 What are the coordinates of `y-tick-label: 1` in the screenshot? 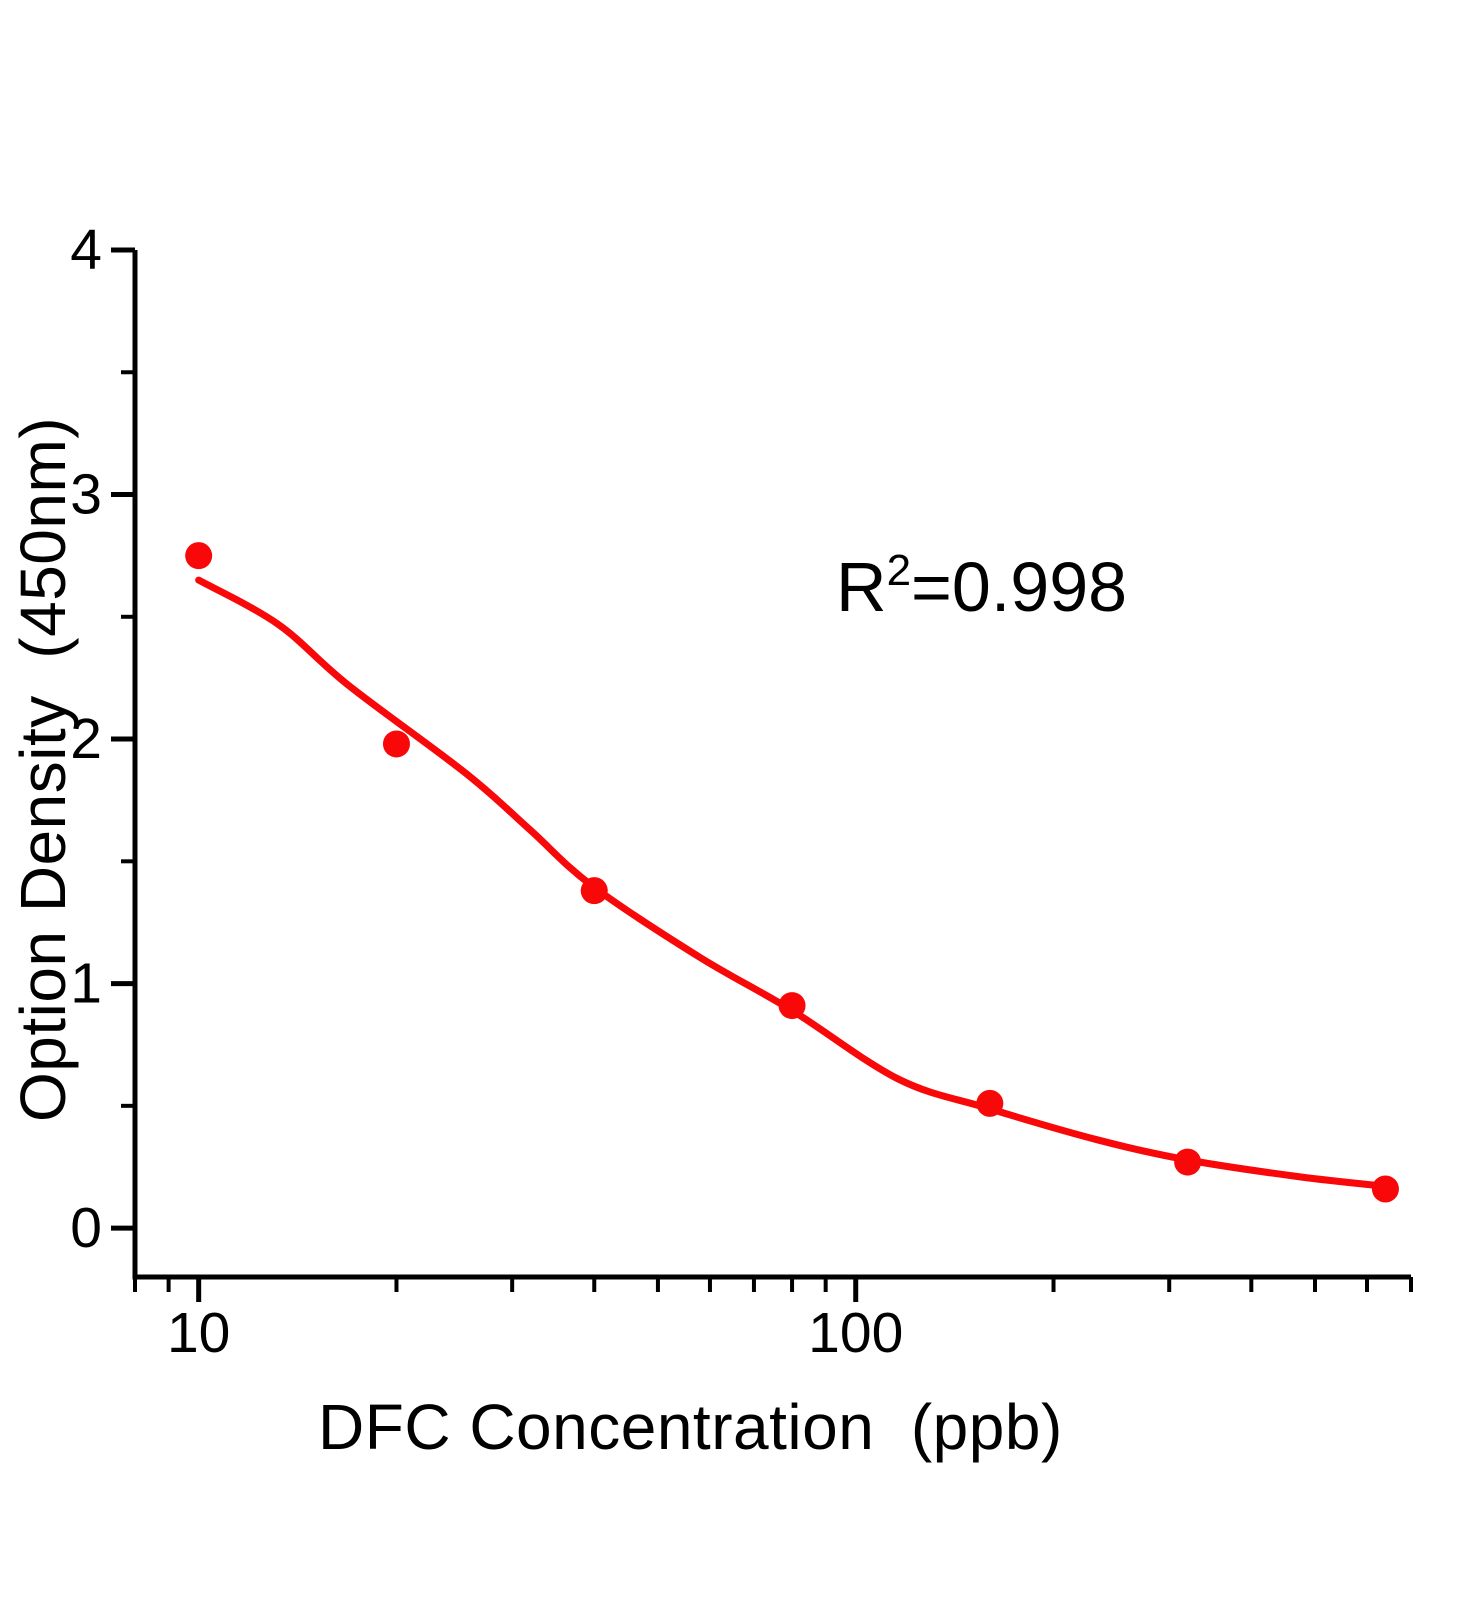 It's located at (86, 984).